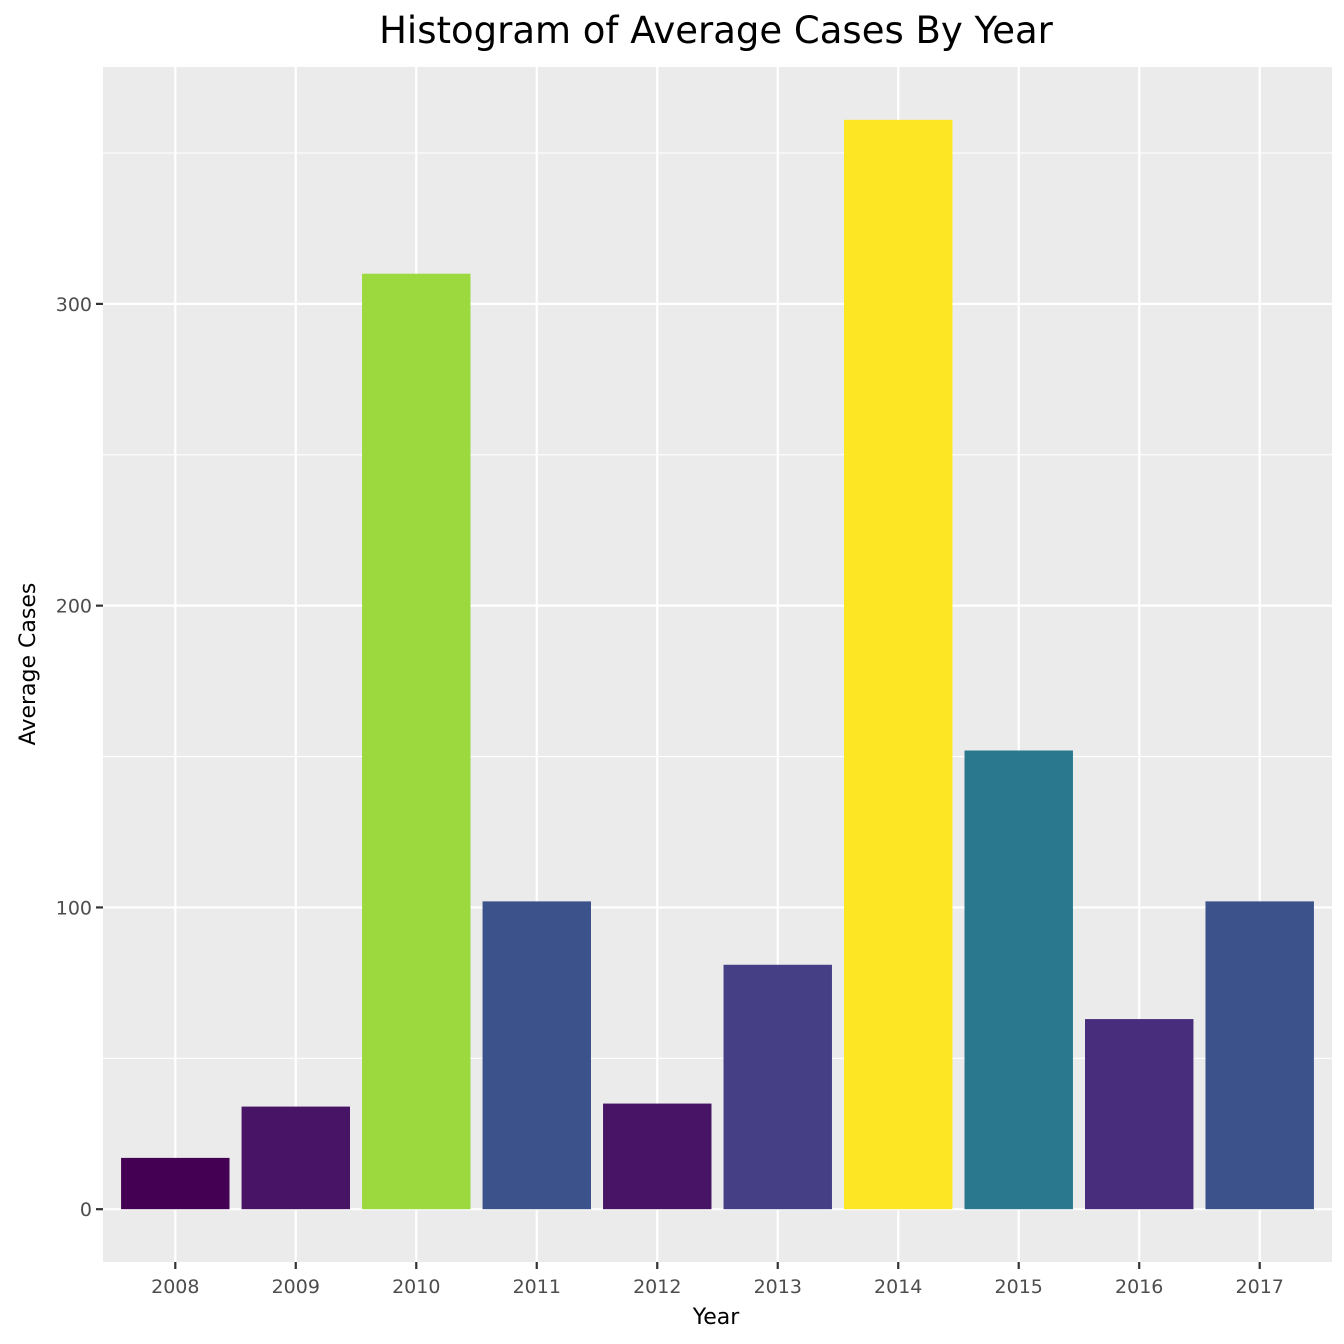  I want to click on bar-2011, so click(536, 1055).